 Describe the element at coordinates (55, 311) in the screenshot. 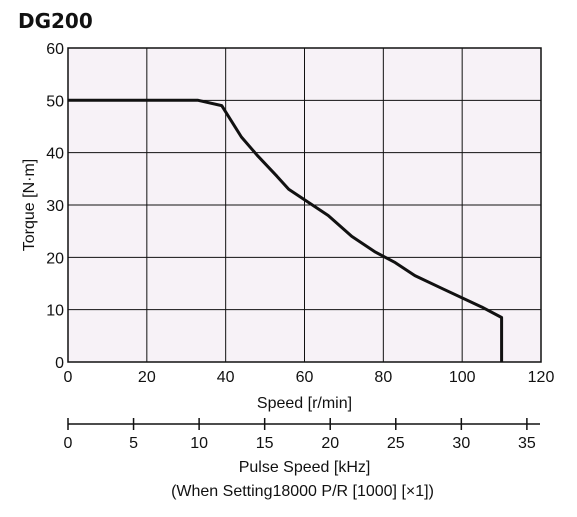

I see `y-tick-label: 10` at that location.